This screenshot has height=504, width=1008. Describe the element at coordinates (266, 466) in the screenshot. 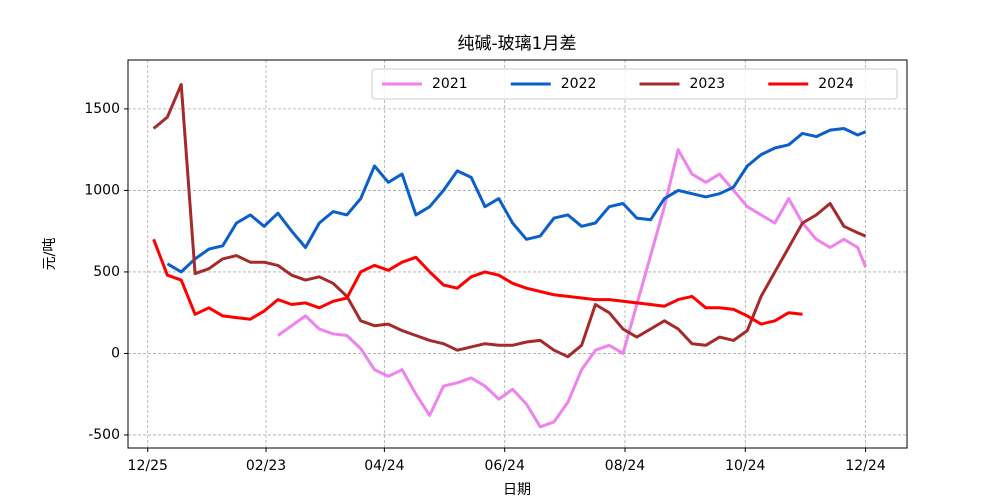

I see `x-tick-label: 02/23` at that location.